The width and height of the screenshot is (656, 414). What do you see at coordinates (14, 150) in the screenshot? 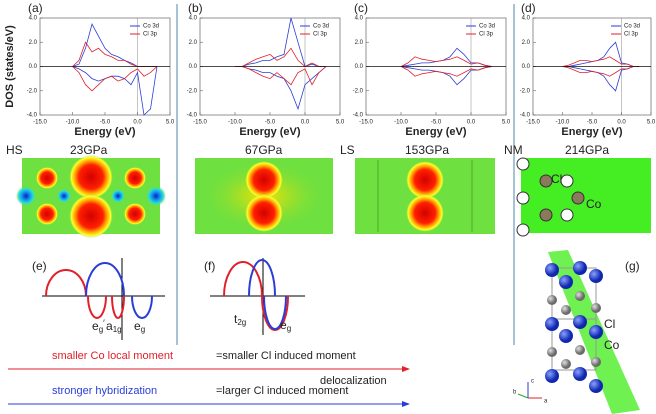
I see `state-label: HS` at bounding box center [14, 150].